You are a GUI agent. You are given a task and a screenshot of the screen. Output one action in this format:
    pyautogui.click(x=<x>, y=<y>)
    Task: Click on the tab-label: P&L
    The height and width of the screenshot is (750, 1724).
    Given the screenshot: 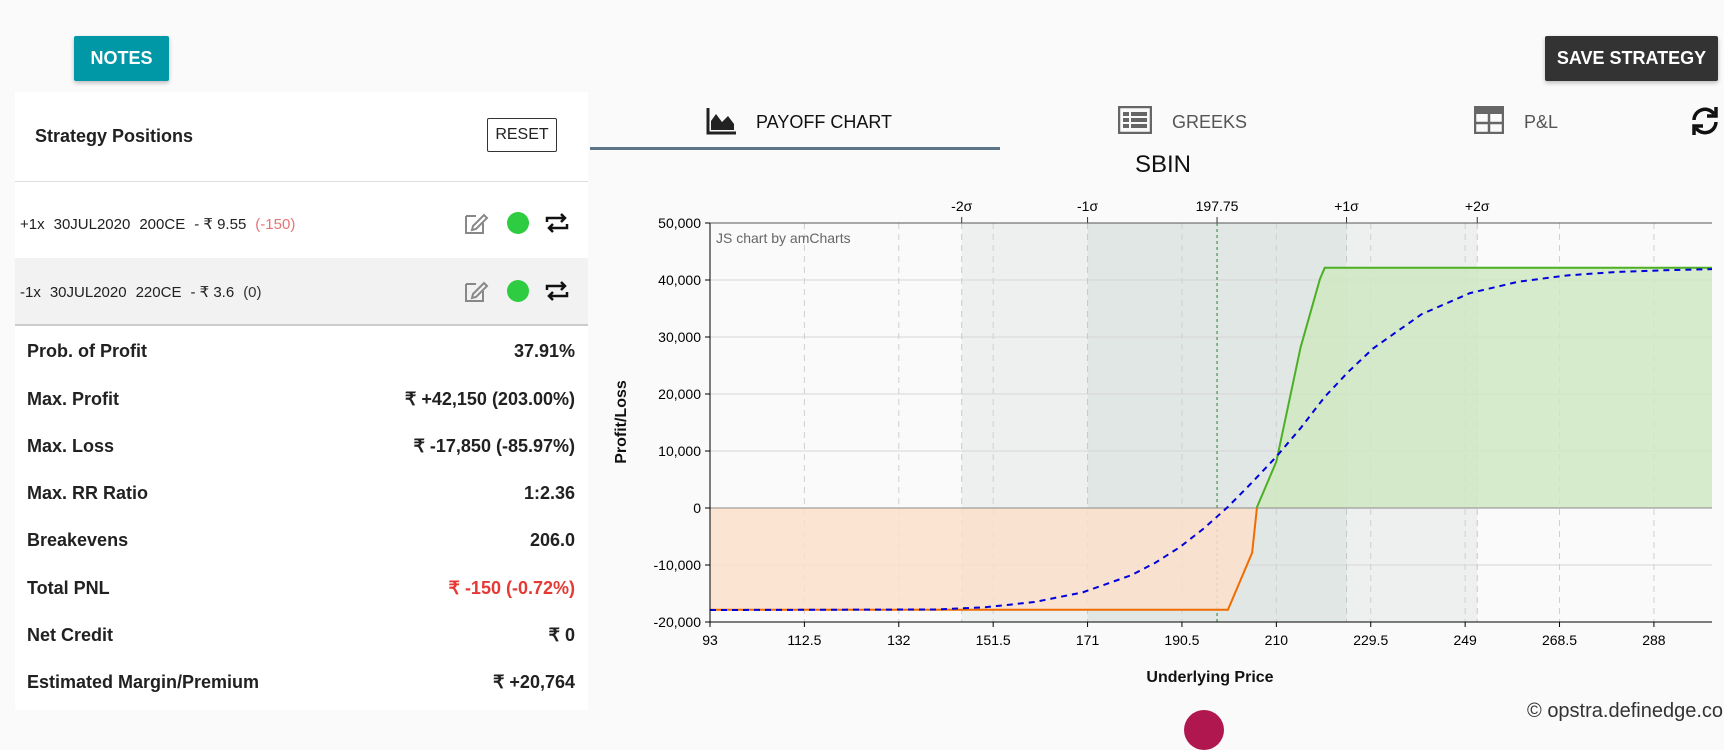 What is the action you would take?
    pyautogui.click(x=1541, y=122)
    